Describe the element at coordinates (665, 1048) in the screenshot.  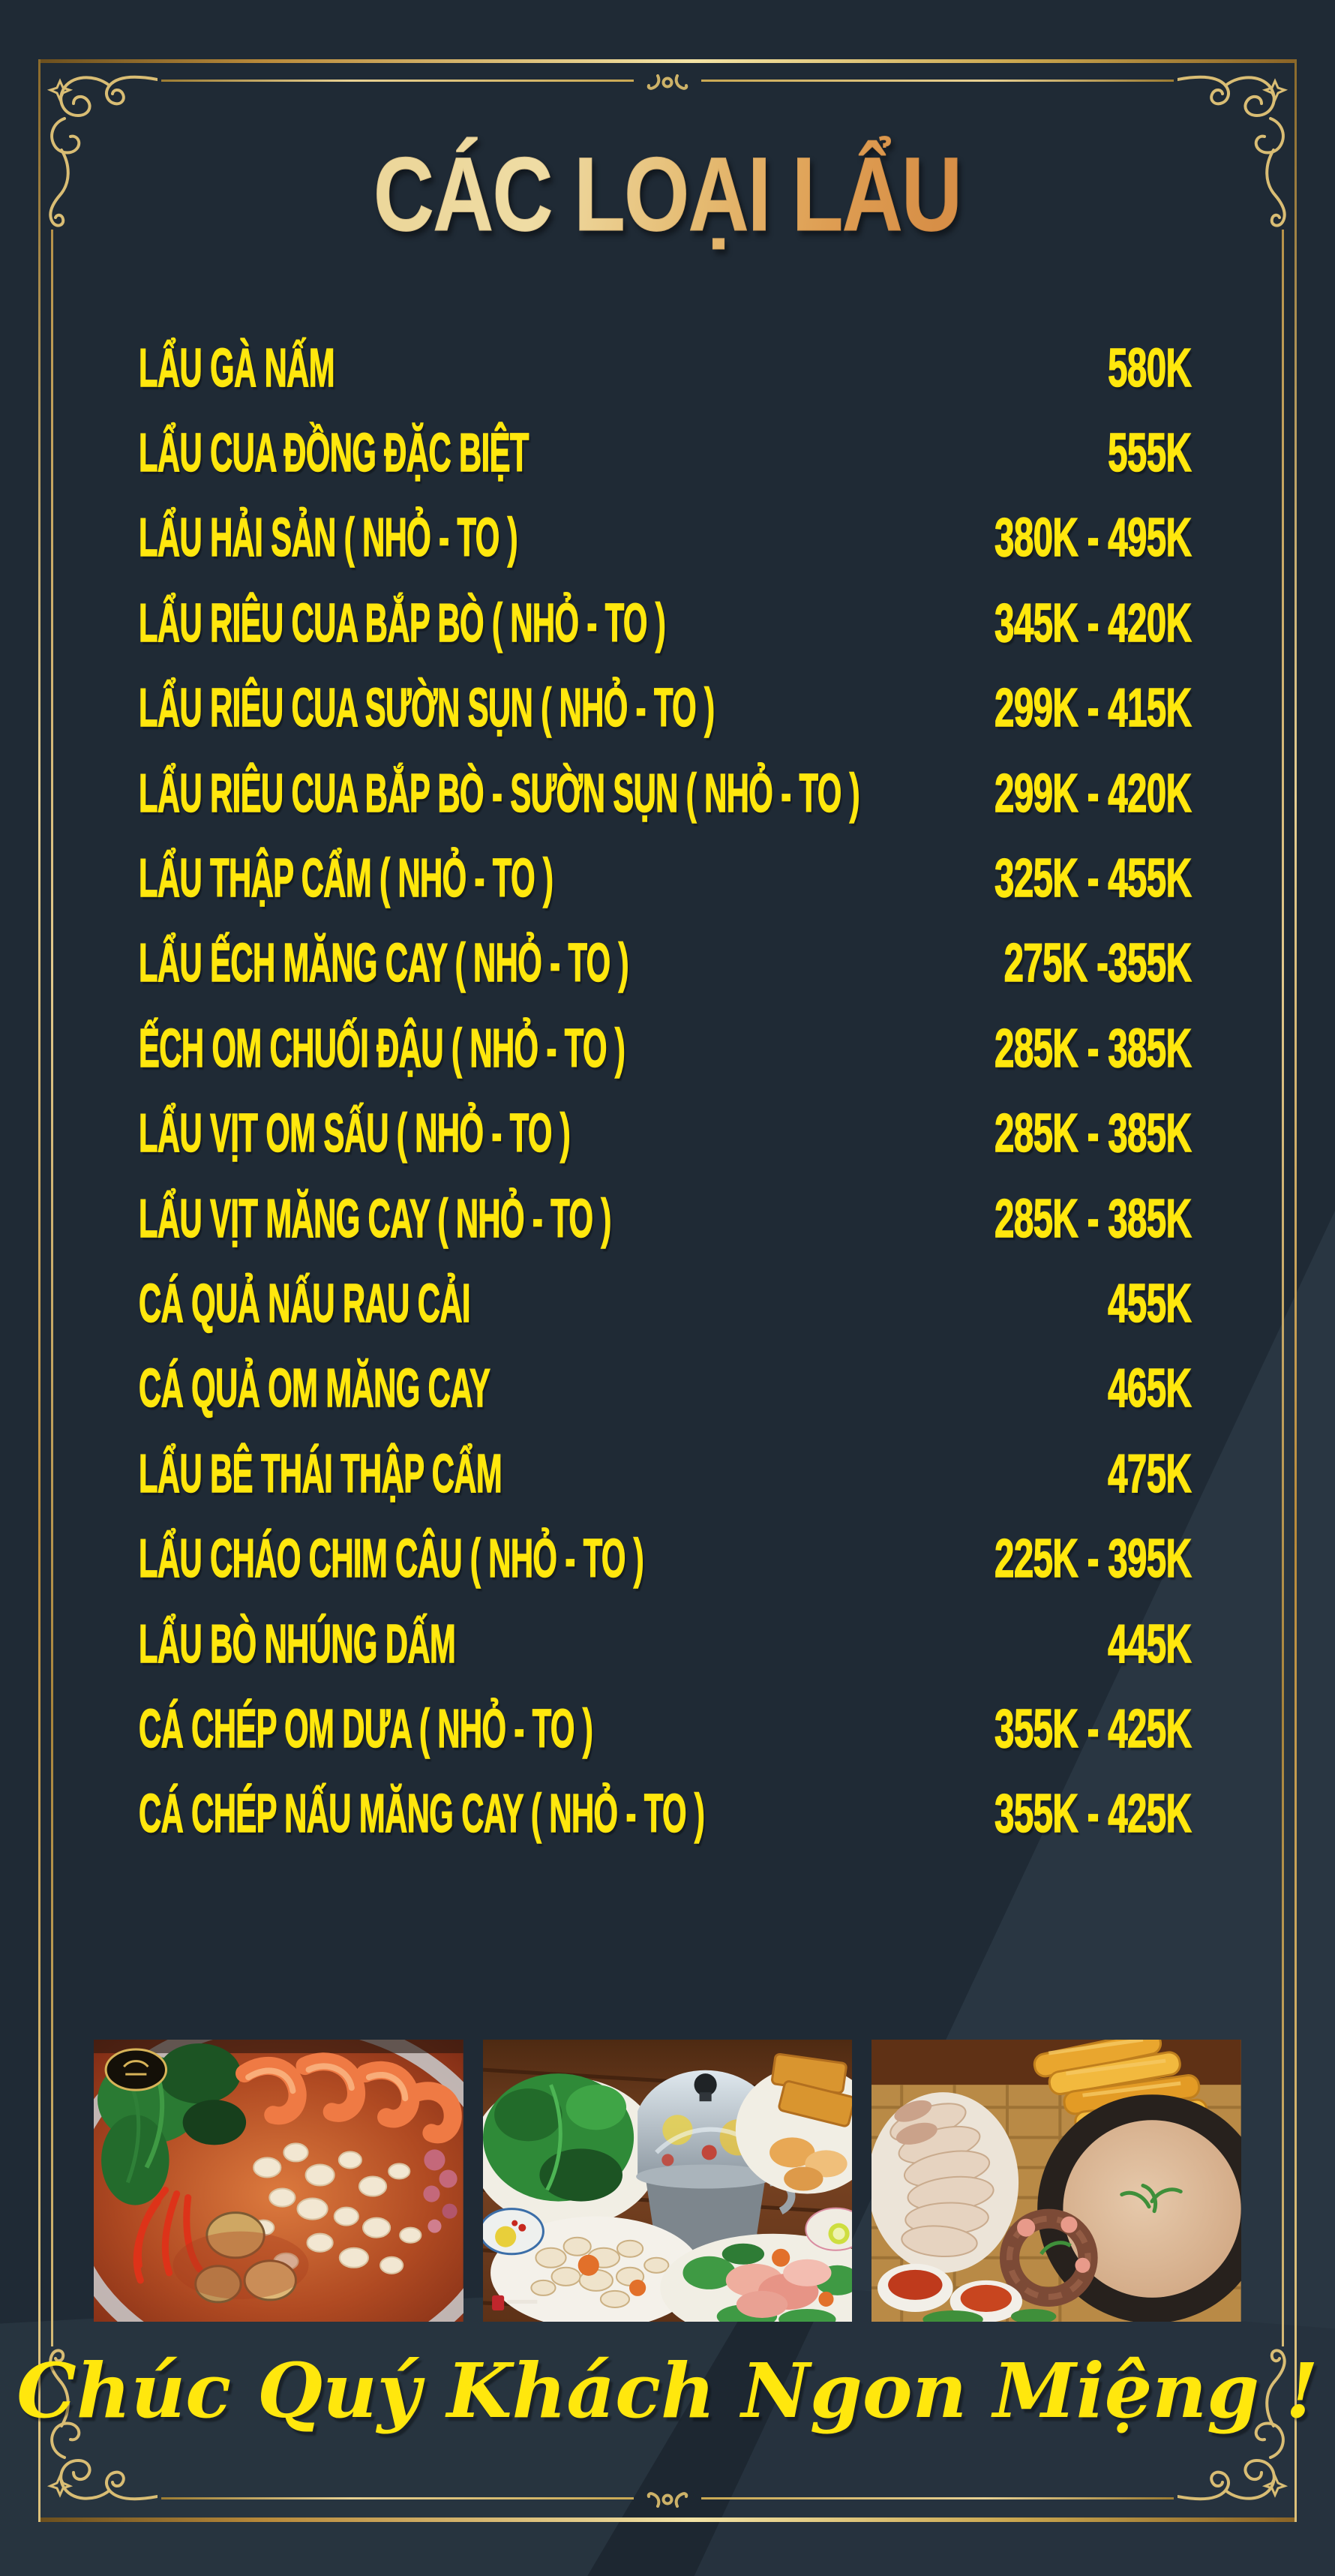
I see `menu-item-row: ẾCH OM CHUỐI ĐẬU ( NHỎ - TO ) 285K - 385K` at that location.